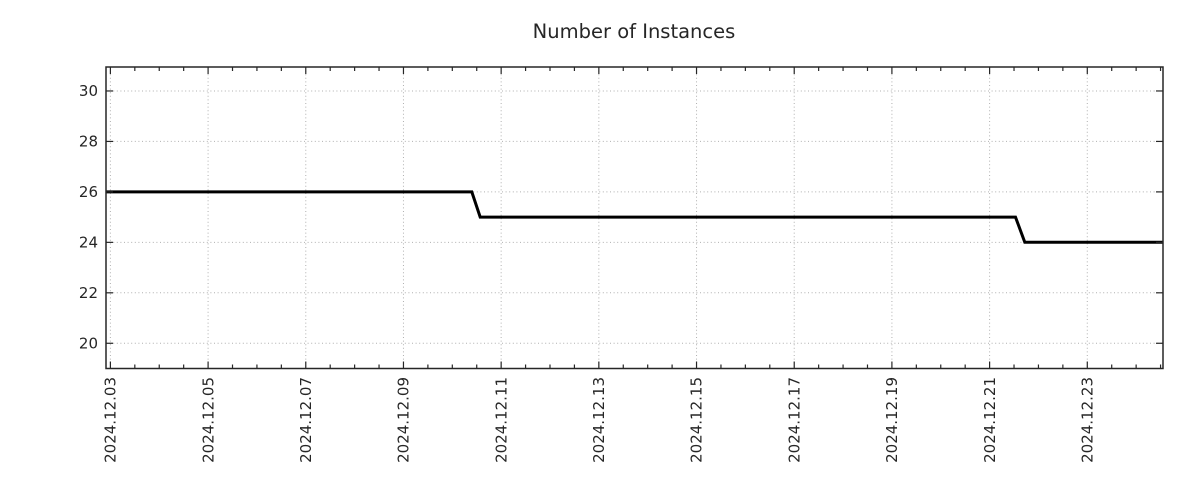 The image size is (1200, 500). What do you see at coordinates (599, 420) in the screenshot?
I see `x-tick-label: 2024.12.13` at bounding box center [599, 420].